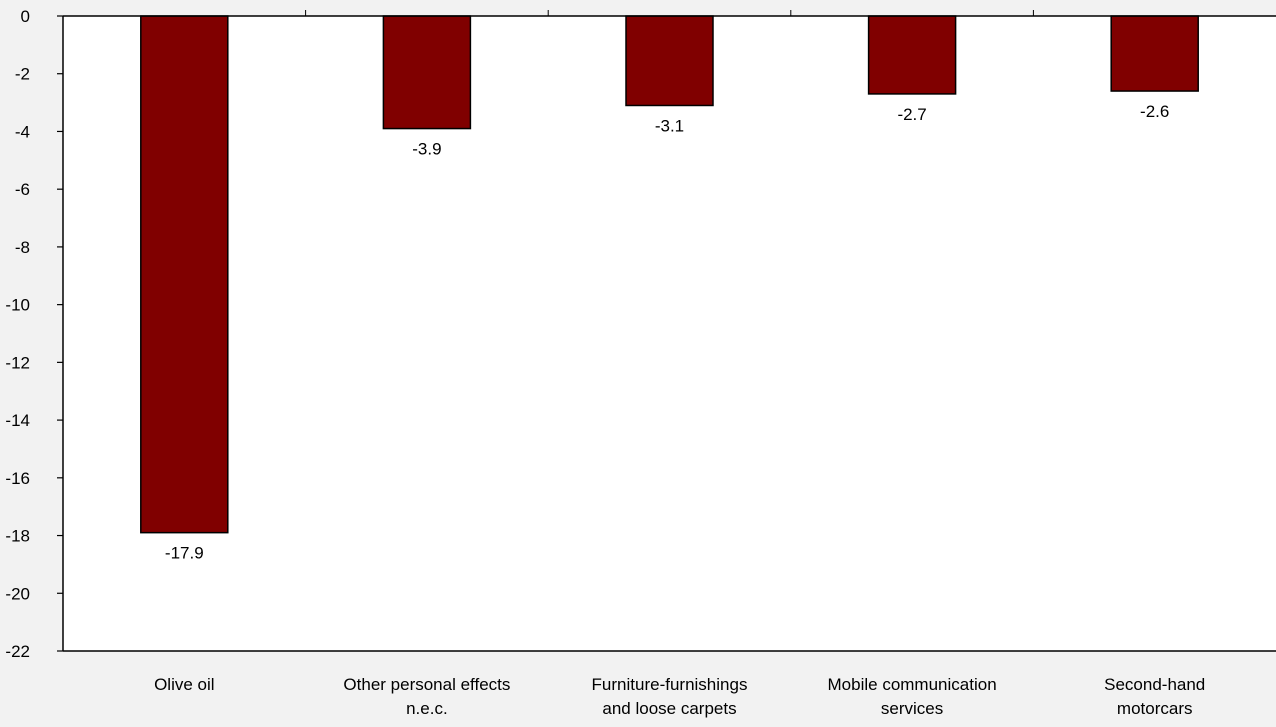 This screenshot has height=727, width=1276. I want to click on y-tick-label: -14, so click(17, 420).